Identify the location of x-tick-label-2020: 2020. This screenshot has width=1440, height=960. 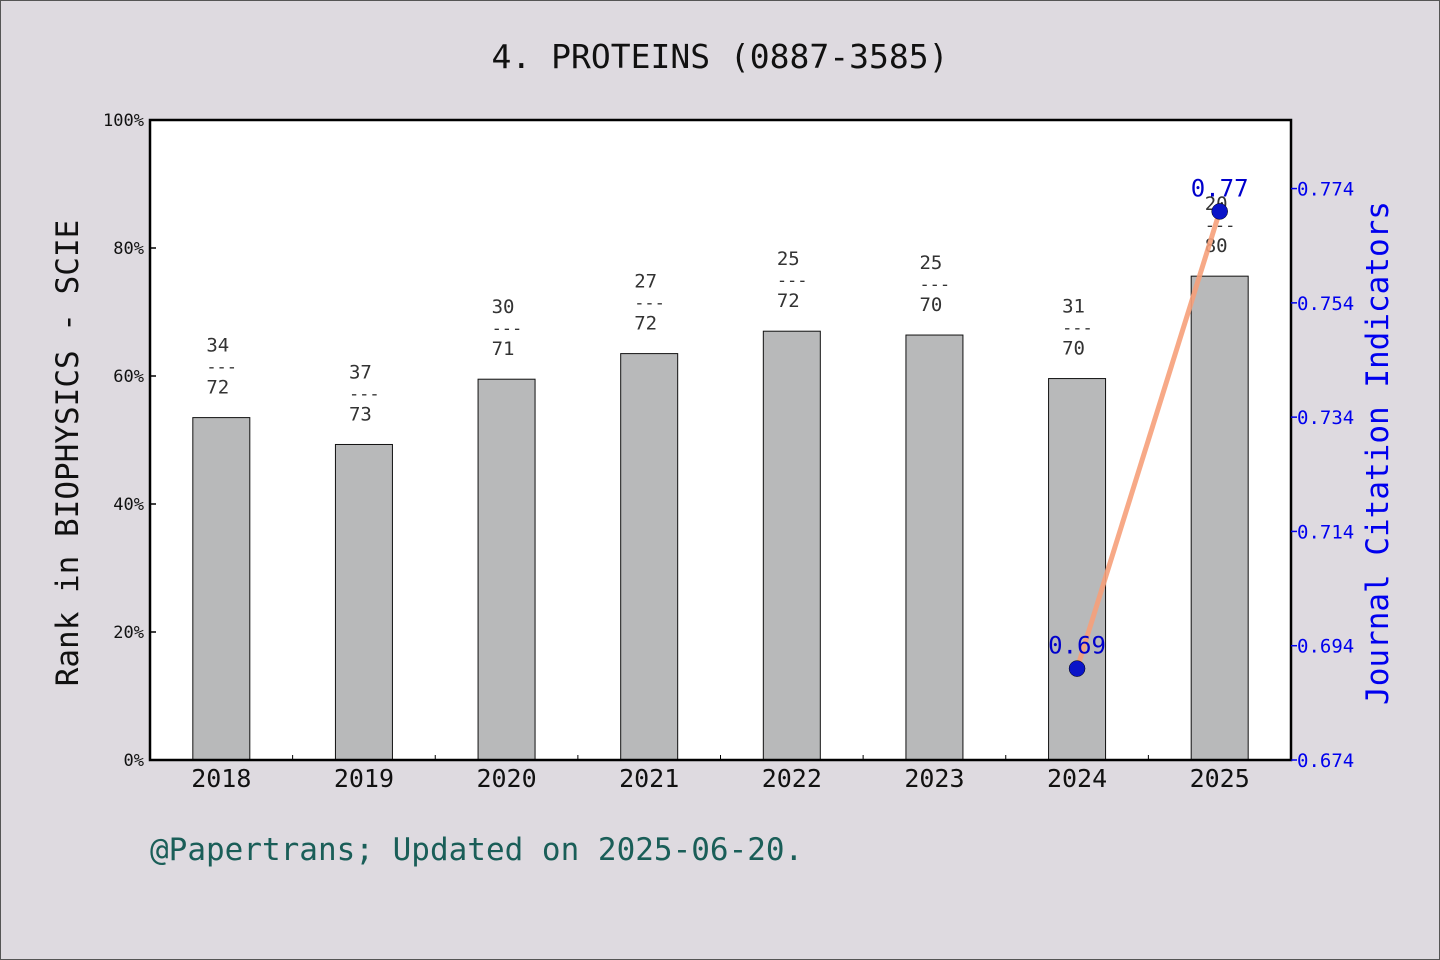
(506, 778).